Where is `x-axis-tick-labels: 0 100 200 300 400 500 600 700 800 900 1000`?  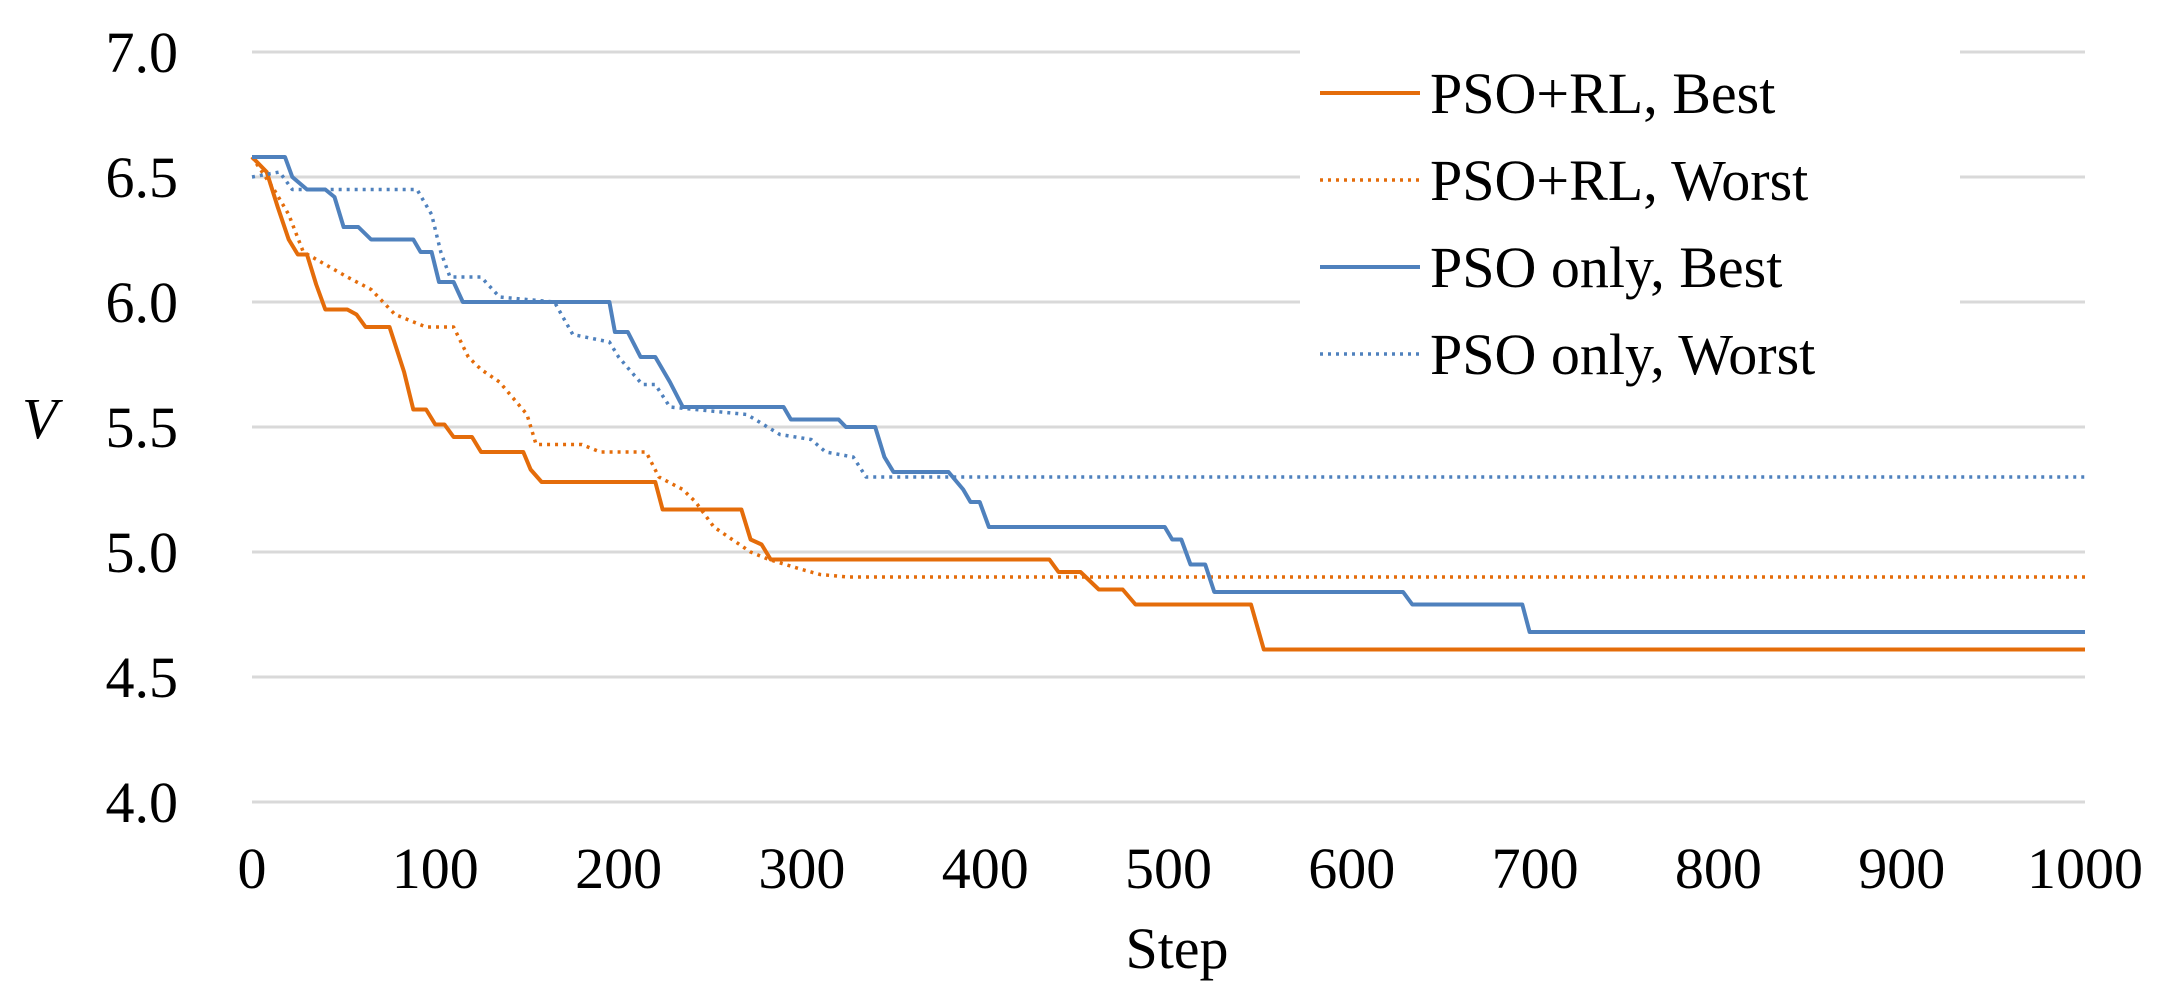 x-axis-tick-labels: 0 100 200 300 400 500 600 700 800 900 1000 is located at coordinates (1191, 868).